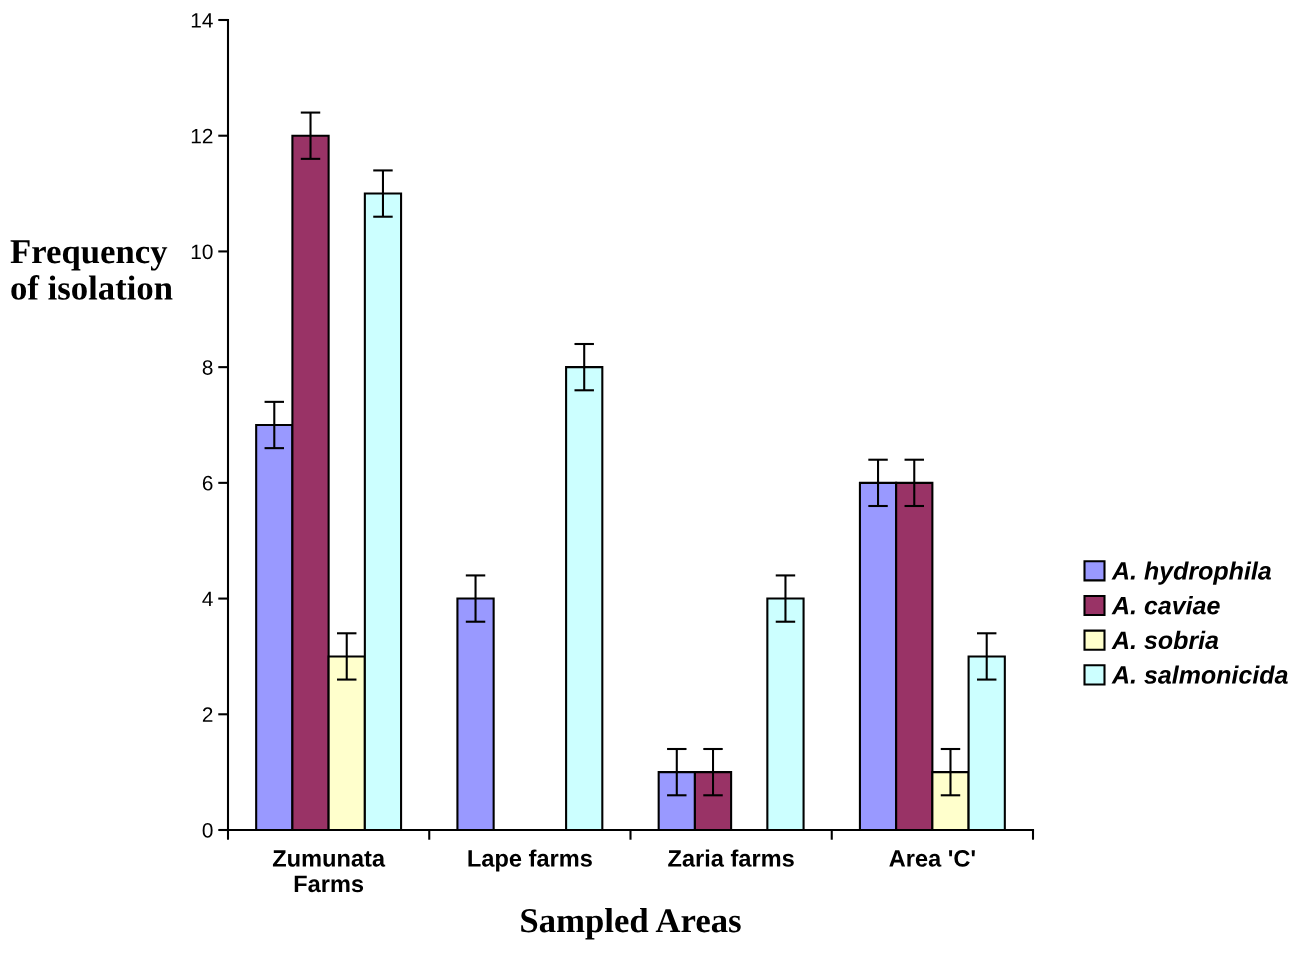 The image size is (1295, 956). Describe the element at coordinates (731, 858) in the screenshot. I see `x-tick-label: Zaria farms` at that location.